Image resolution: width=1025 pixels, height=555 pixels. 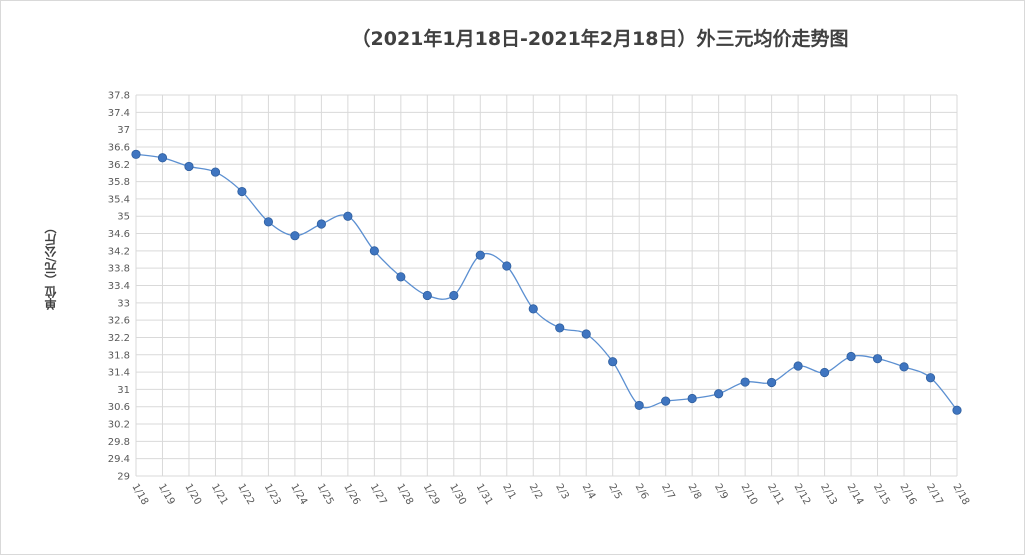 What do you see at coordinates (615, 491) in the screenshot?
I see `x-tick-label: 2/5` at bounding box center [615, 491].